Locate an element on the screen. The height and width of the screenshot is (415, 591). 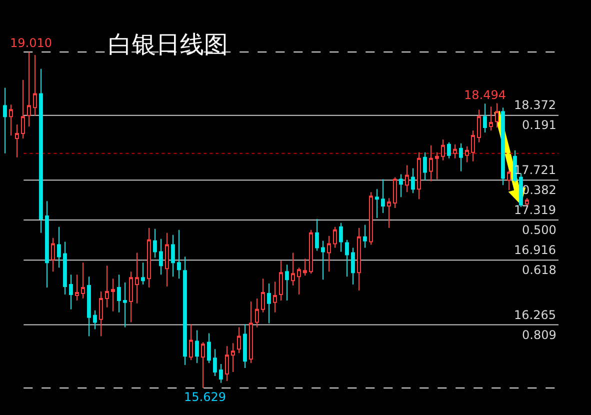
annotation: 18.494 is located at coordinates (485, 95).